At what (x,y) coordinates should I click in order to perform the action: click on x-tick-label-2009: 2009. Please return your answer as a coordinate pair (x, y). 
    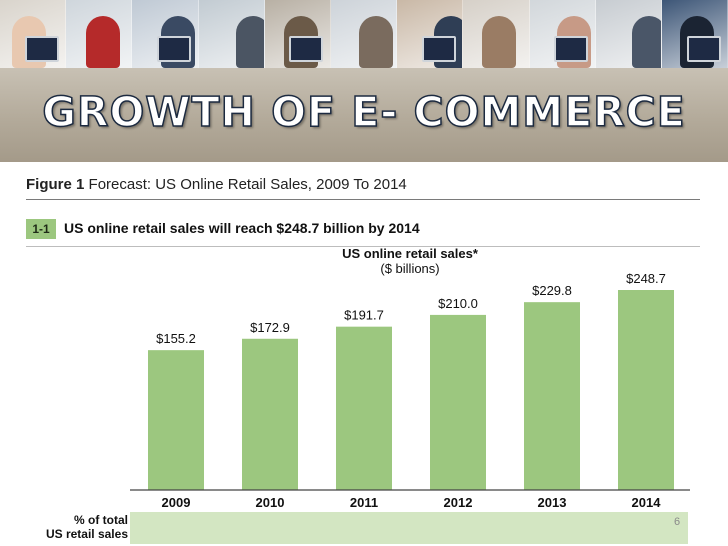
    Looking at the image, I should click on (176, 502).